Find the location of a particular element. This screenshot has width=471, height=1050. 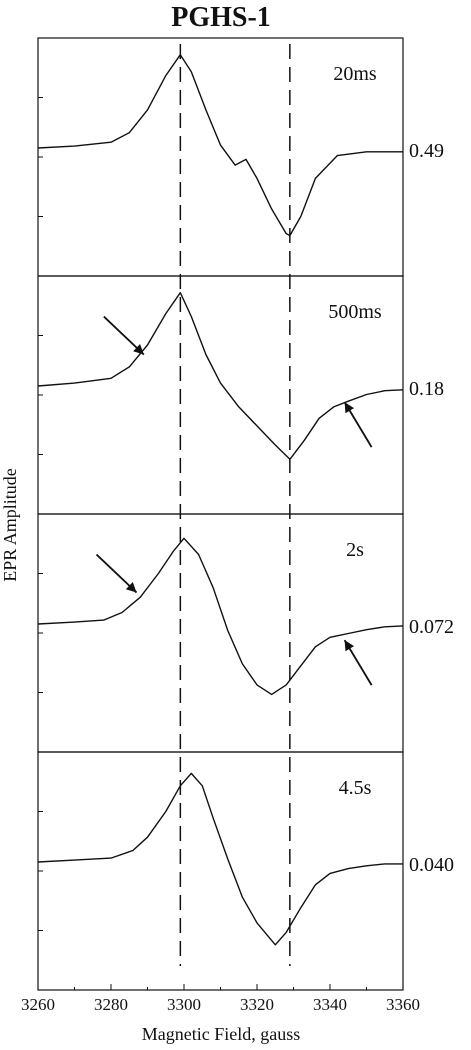

scale-label: 0.072 is located at coordinates (431, 627).